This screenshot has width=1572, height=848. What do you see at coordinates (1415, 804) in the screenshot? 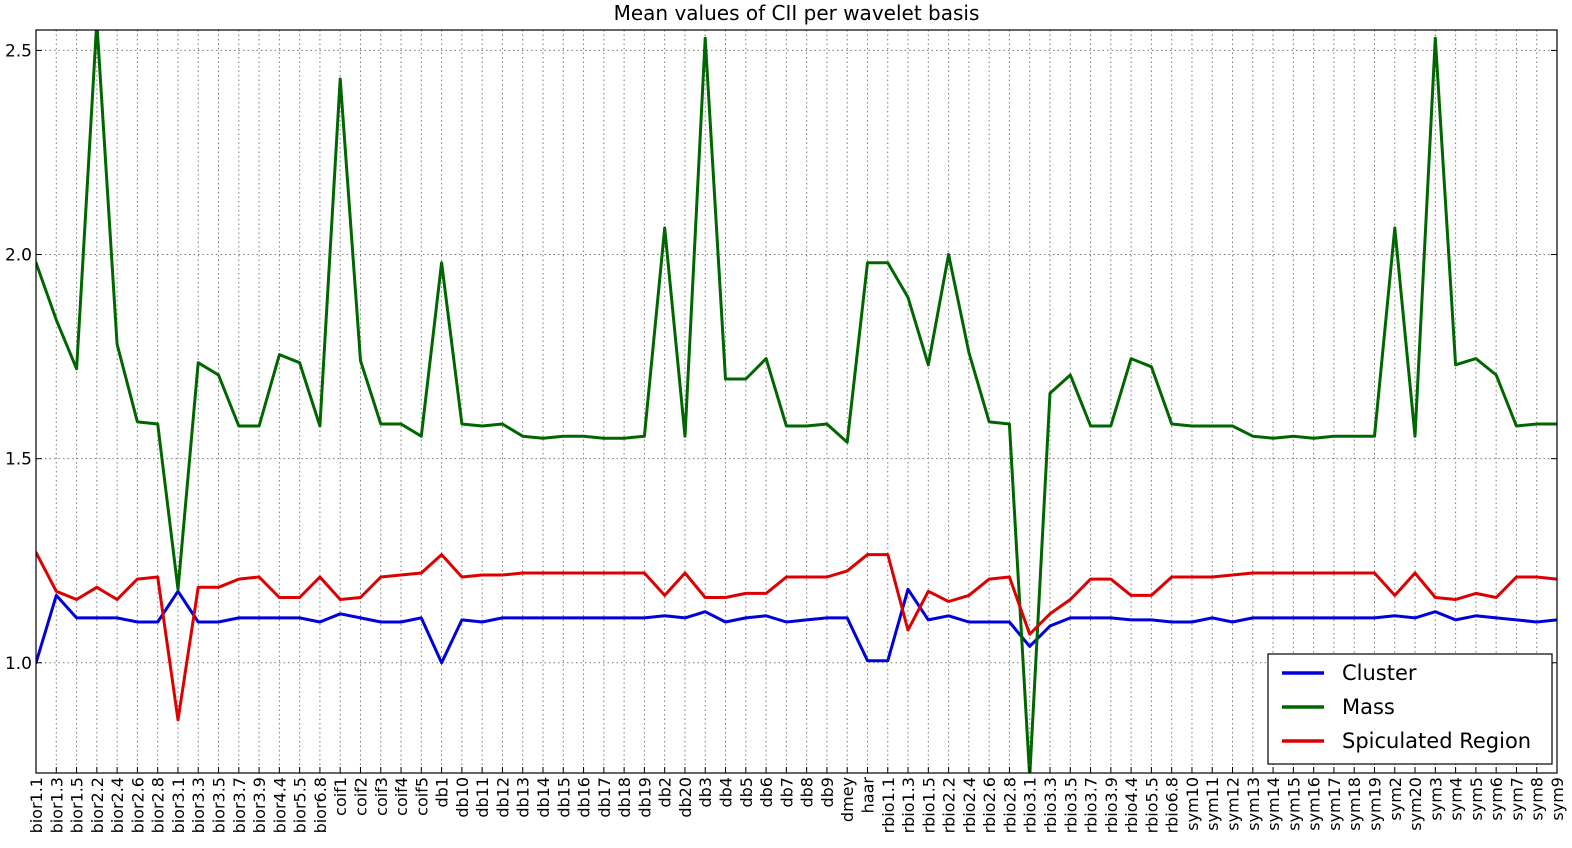
I see `x-tick-label: sym20` at bounding box center [1415, 804].